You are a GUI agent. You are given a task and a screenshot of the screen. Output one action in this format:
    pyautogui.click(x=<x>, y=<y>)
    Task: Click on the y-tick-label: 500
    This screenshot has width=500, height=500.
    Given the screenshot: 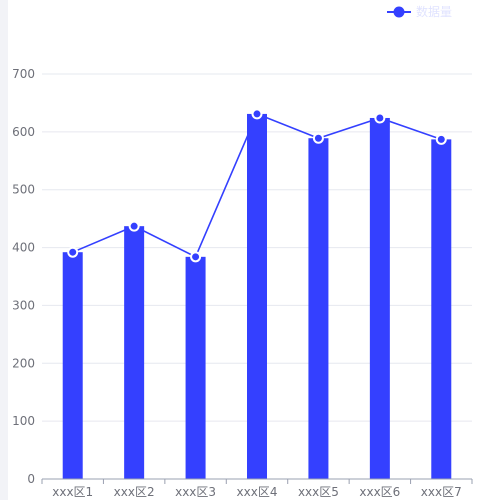 What is the action you would take?
    pyautogui.click(x=23, y=190)
    